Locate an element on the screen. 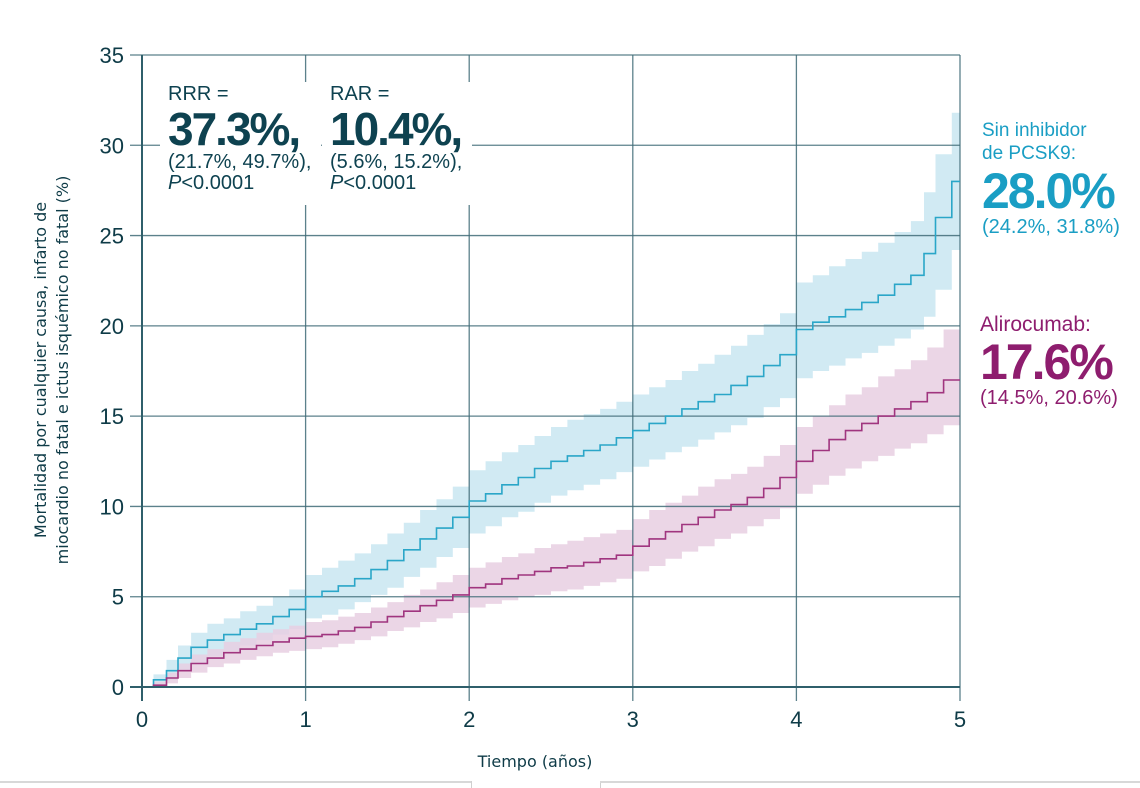  x-tick-label: 2 is located at coordinates (469, 719).